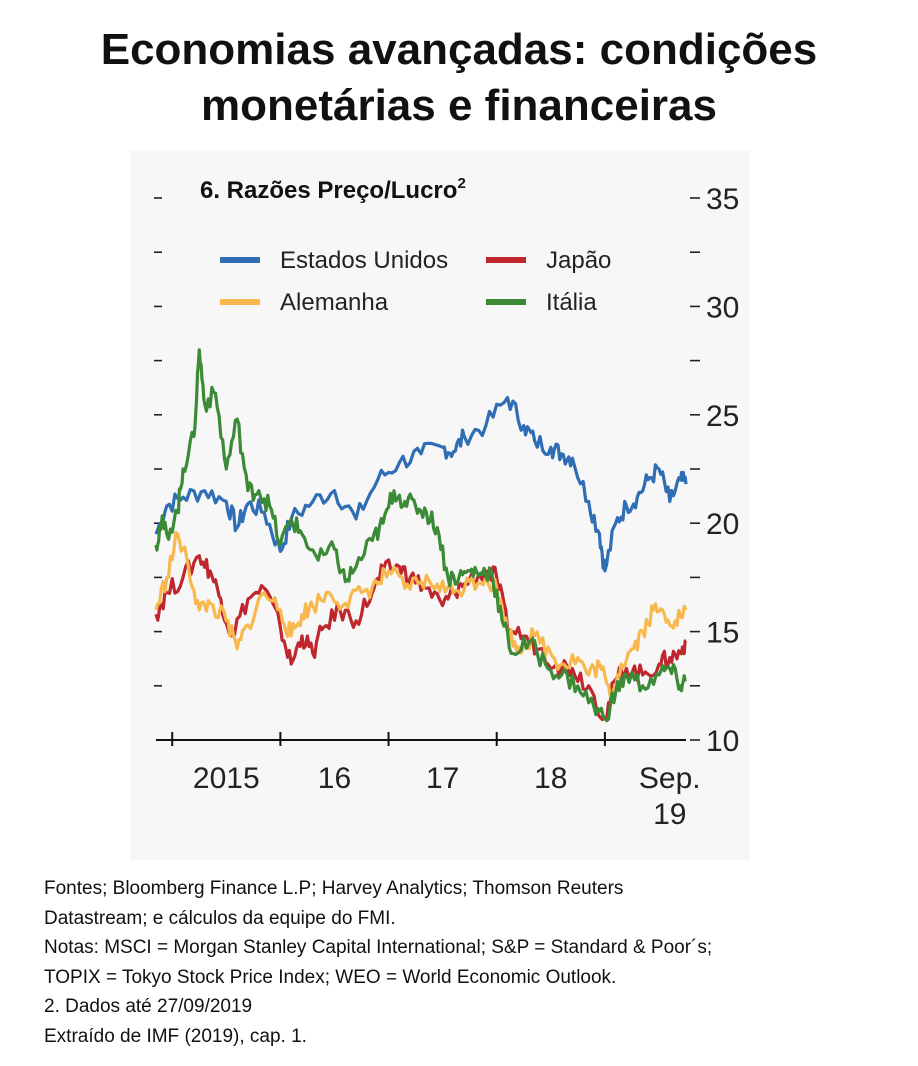 Image resolution: width=918 pixels, height=1066 pixels. What do you see at coordinates (442, 778) in the screenshot?
I see `x-tick-label: 17` at bounding box center [442, 778].